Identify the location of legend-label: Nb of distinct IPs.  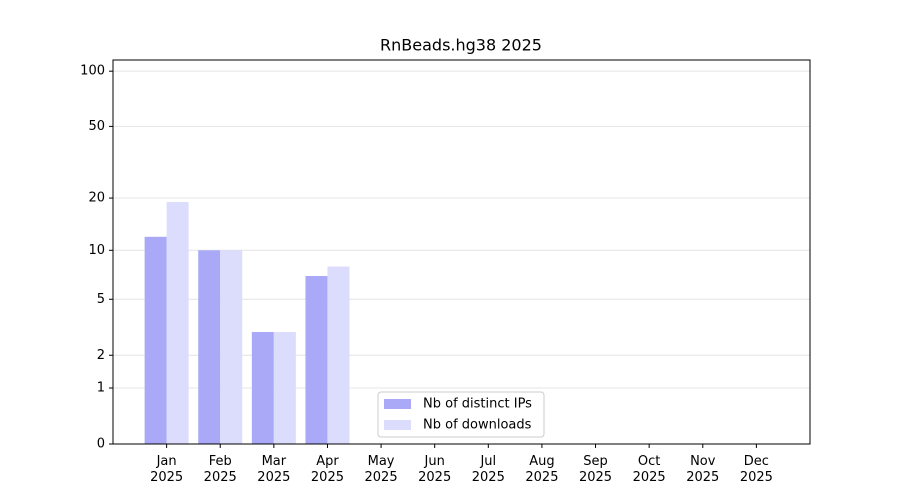
(477, 404).